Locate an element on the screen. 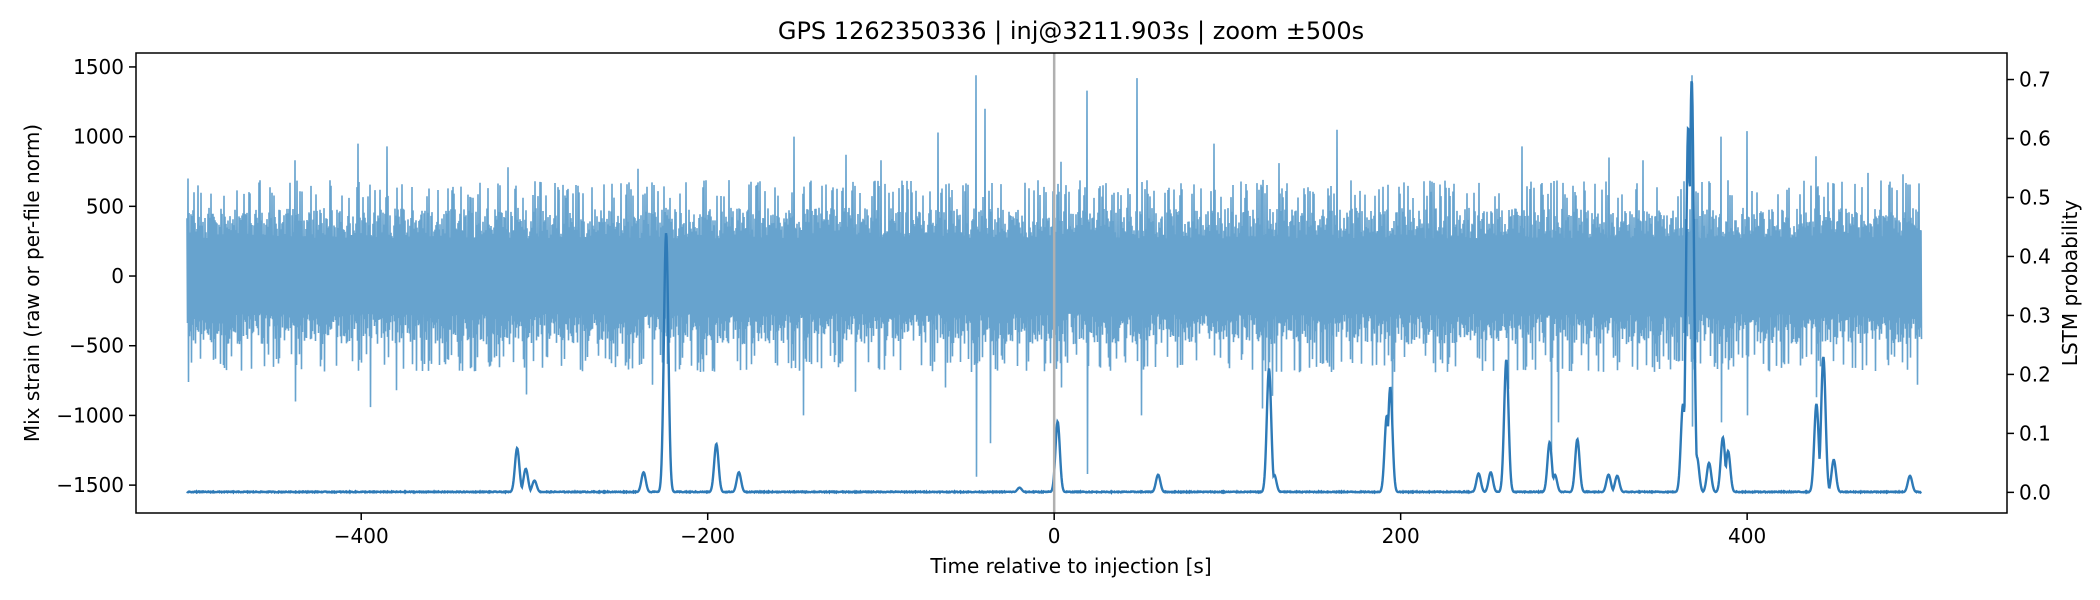  x-tick-label: 400 is located at coordinates (1747, 536).